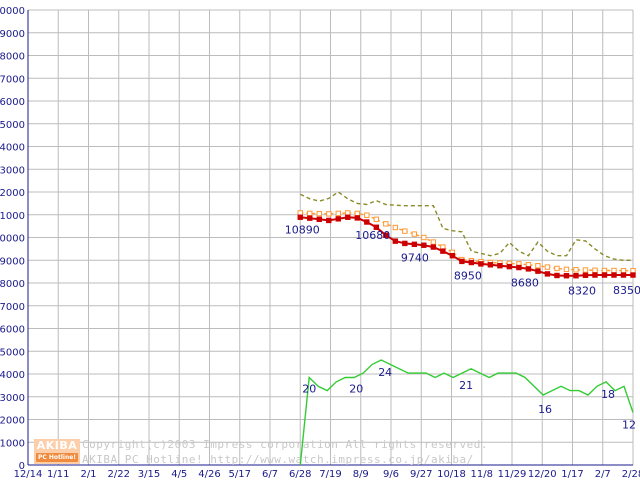 The image size is (640, 480). Describe the element at coordinates (57, 451) in the screenshot. I see `akiba-logo-watermark: AKIBA PC Hotline!` at that location.